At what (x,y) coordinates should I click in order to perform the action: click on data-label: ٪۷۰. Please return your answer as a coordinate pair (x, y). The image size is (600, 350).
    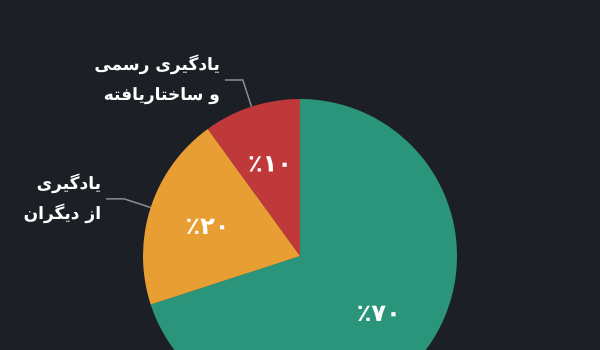
    Looking at the image, I should click on (378, 313).